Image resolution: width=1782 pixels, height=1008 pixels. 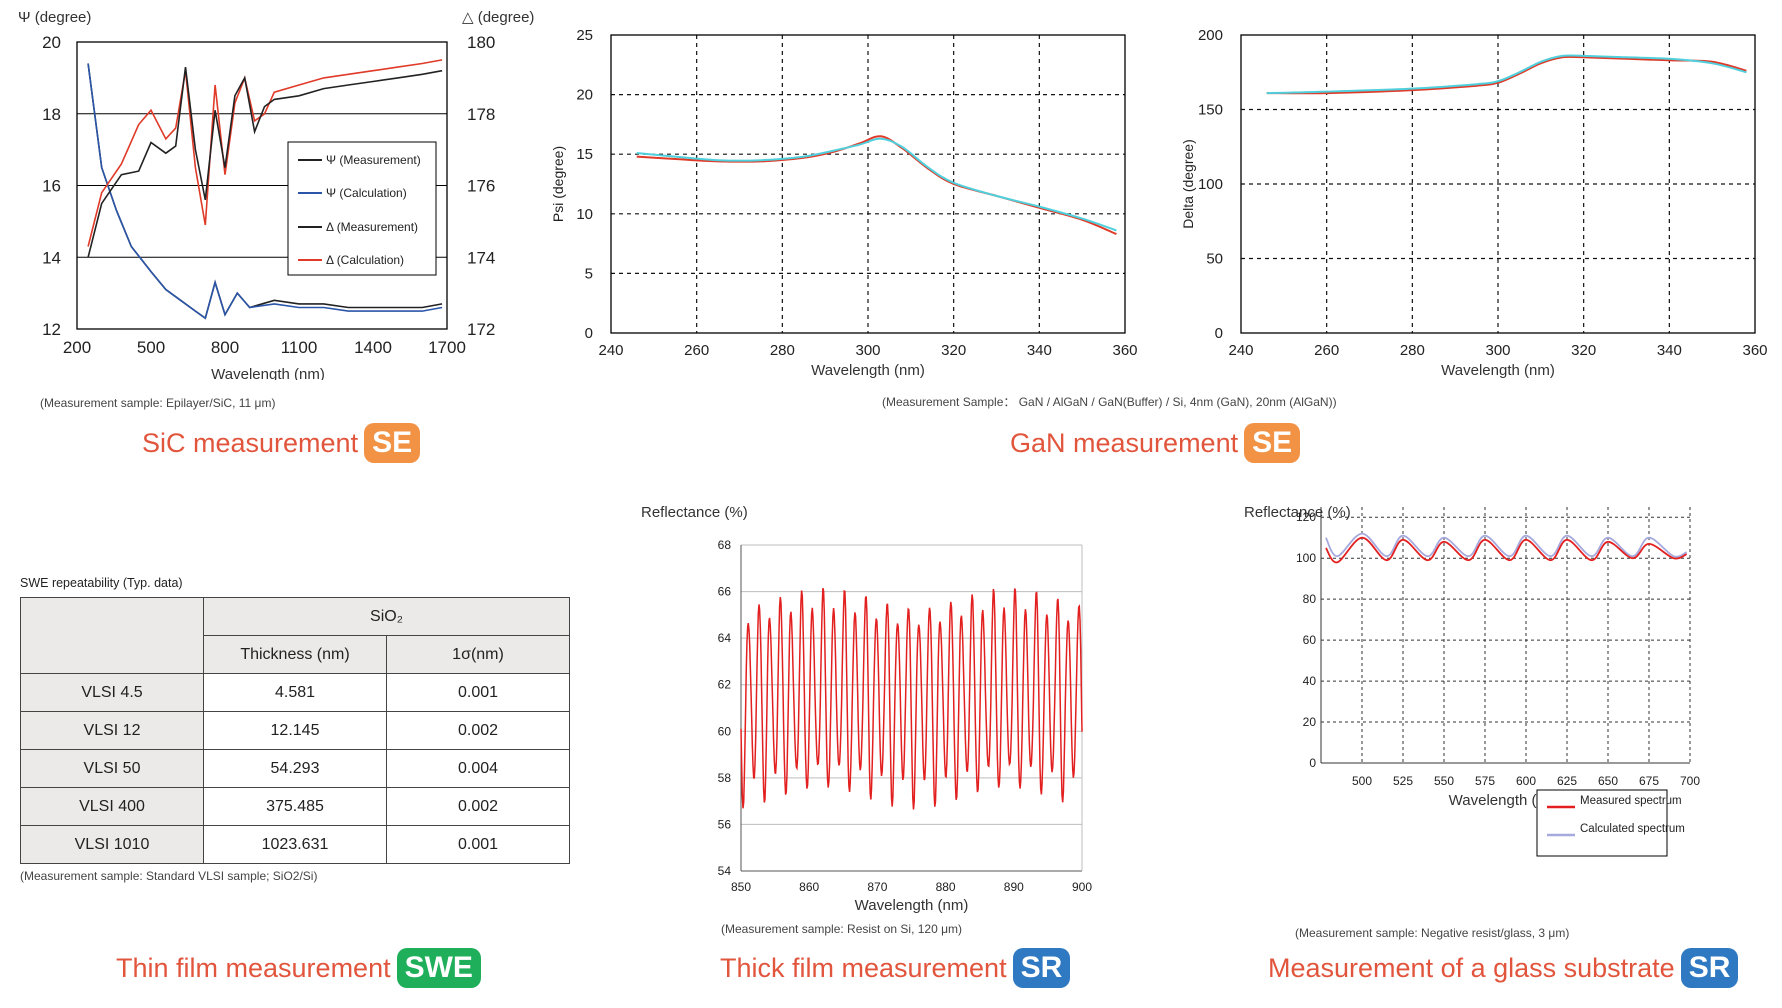 What do you see at coordinates (1444, 781) in the screenshot?
I see `glass-xtick: 550` at bounding box center [1444, 781].